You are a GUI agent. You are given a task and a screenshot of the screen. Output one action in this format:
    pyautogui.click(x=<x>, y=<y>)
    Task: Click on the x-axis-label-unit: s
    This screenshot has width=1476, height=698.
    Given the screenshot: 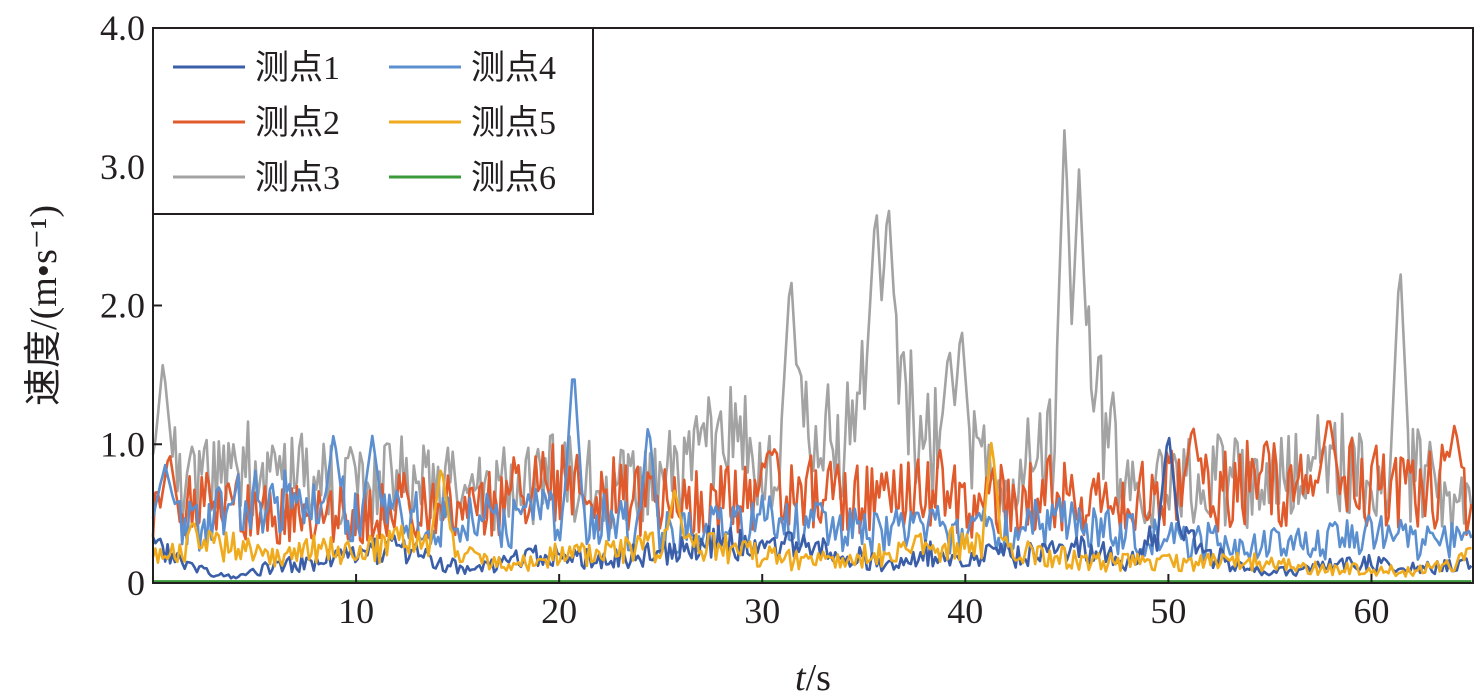 What is the action you would take?
    pyautogui.click(x=823, y=677)
    